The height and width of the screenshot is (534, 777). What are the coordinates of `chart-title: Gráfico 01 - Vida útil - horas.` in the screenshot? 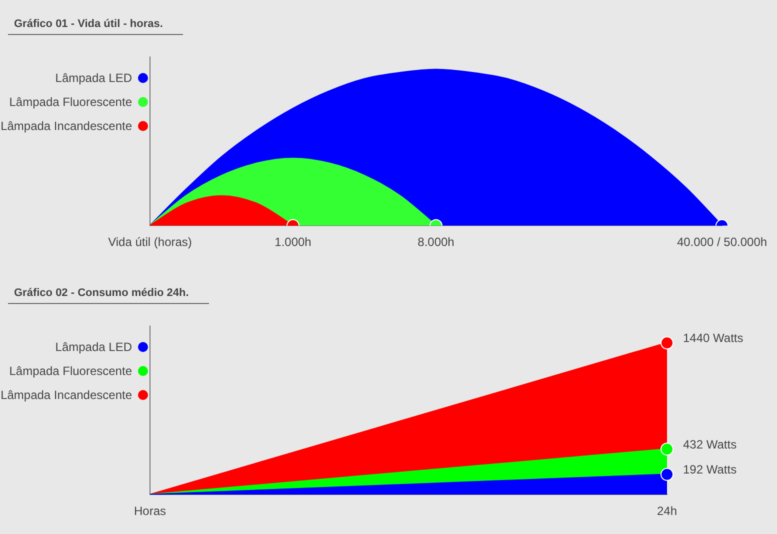 It's located at (95, 26).